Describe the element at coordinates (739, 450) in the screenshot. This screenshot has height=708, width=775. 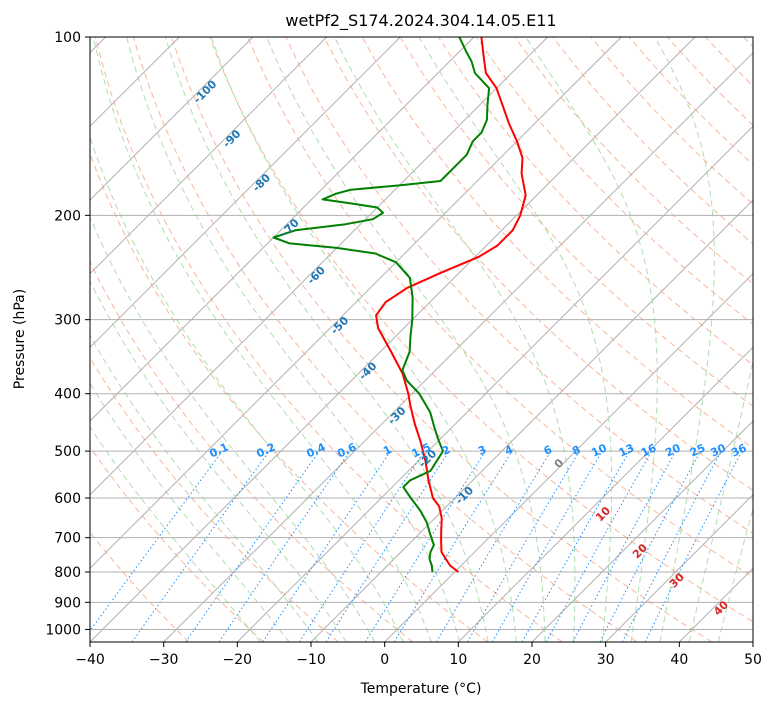
I see `mixing-ratio-label: 36` at that location.